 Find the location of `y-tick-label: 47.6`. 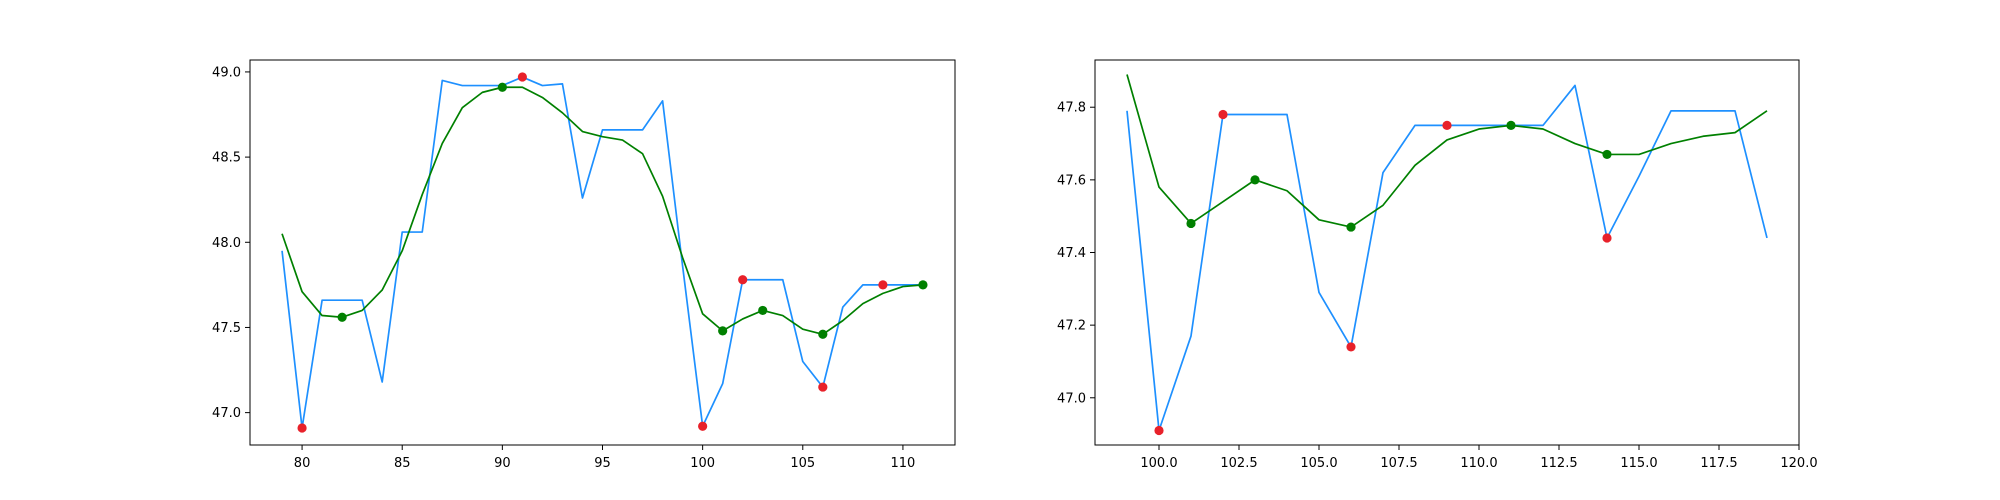

y-tick-label: 47.6 is located at coordinates (1071, 180).